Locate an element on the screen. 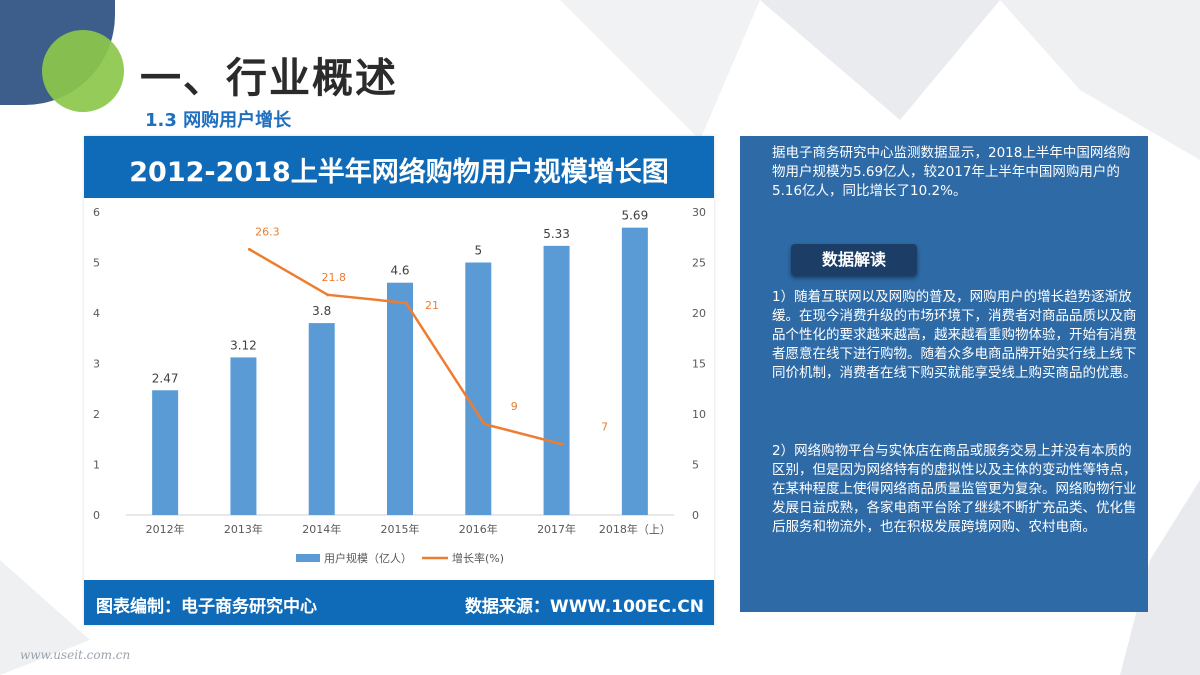 The width and height of the screenshot is (1200, 675). watermark: www.useit.com.cn is located at coordinates (75, 655).